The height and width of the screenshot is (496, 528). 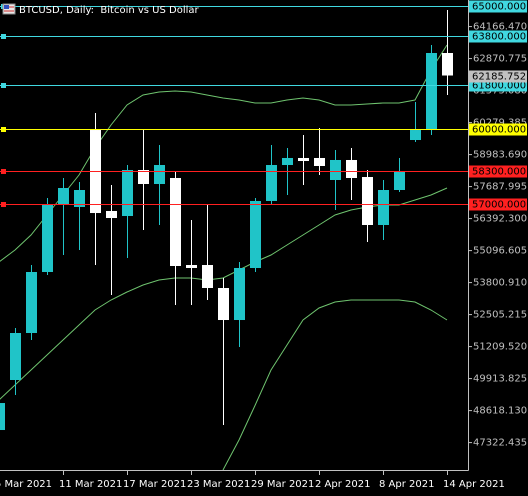 I want to click on x-tick-label: 14 Apr 2021, so click(x=474, y=484).